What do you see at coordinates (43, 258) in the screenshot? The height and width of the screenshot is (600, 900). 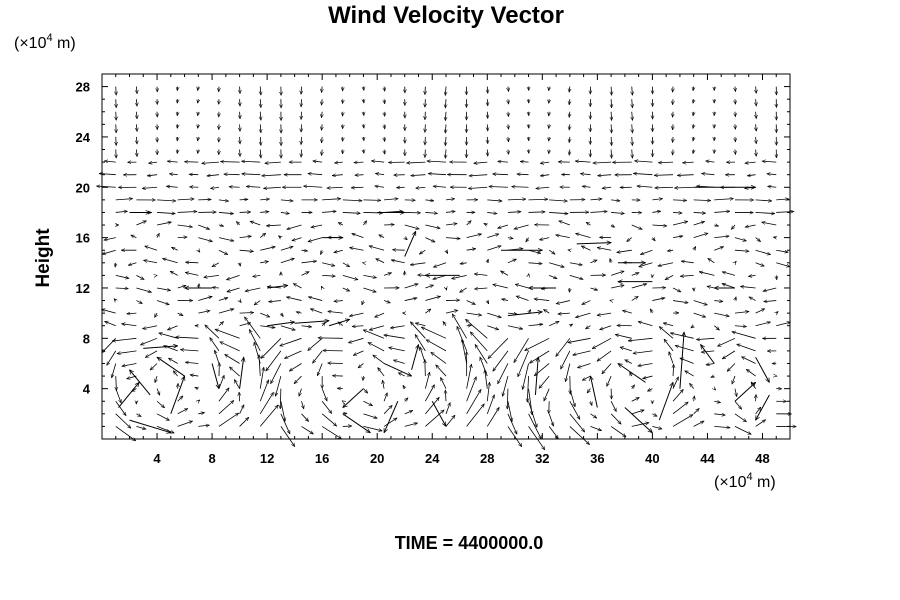 I see `y-axis-label: Height` at bounding box center [43, 258].